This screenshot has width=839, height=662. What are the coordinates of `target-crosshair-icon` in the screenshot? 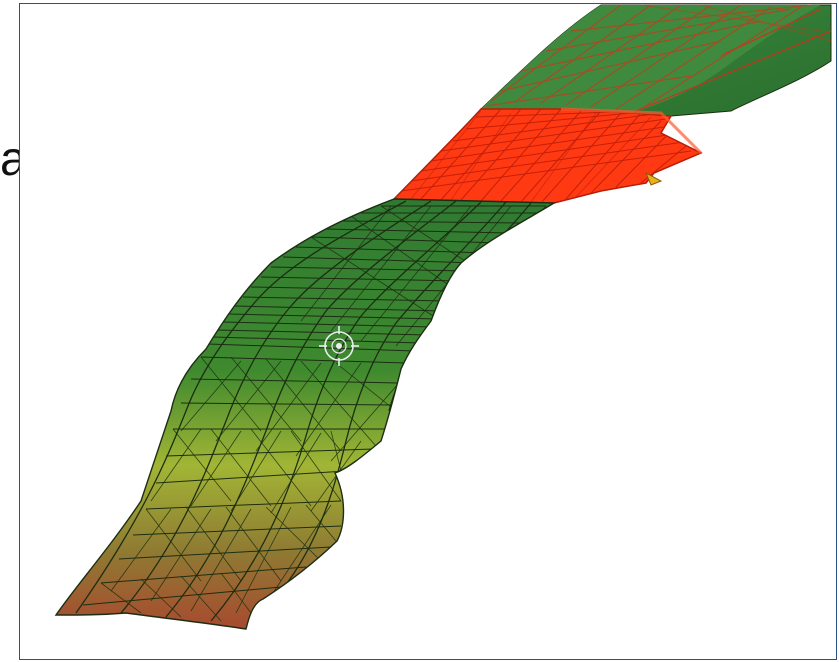 It's located at (339, 346).